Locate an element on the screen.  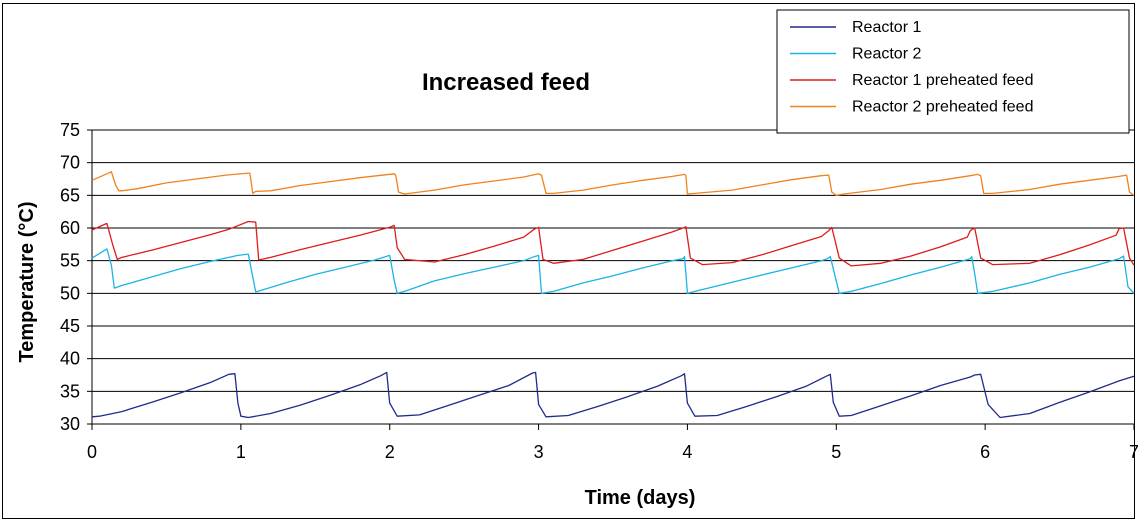
y-tick-label-60: 60 is located at coordinates (70, 228).